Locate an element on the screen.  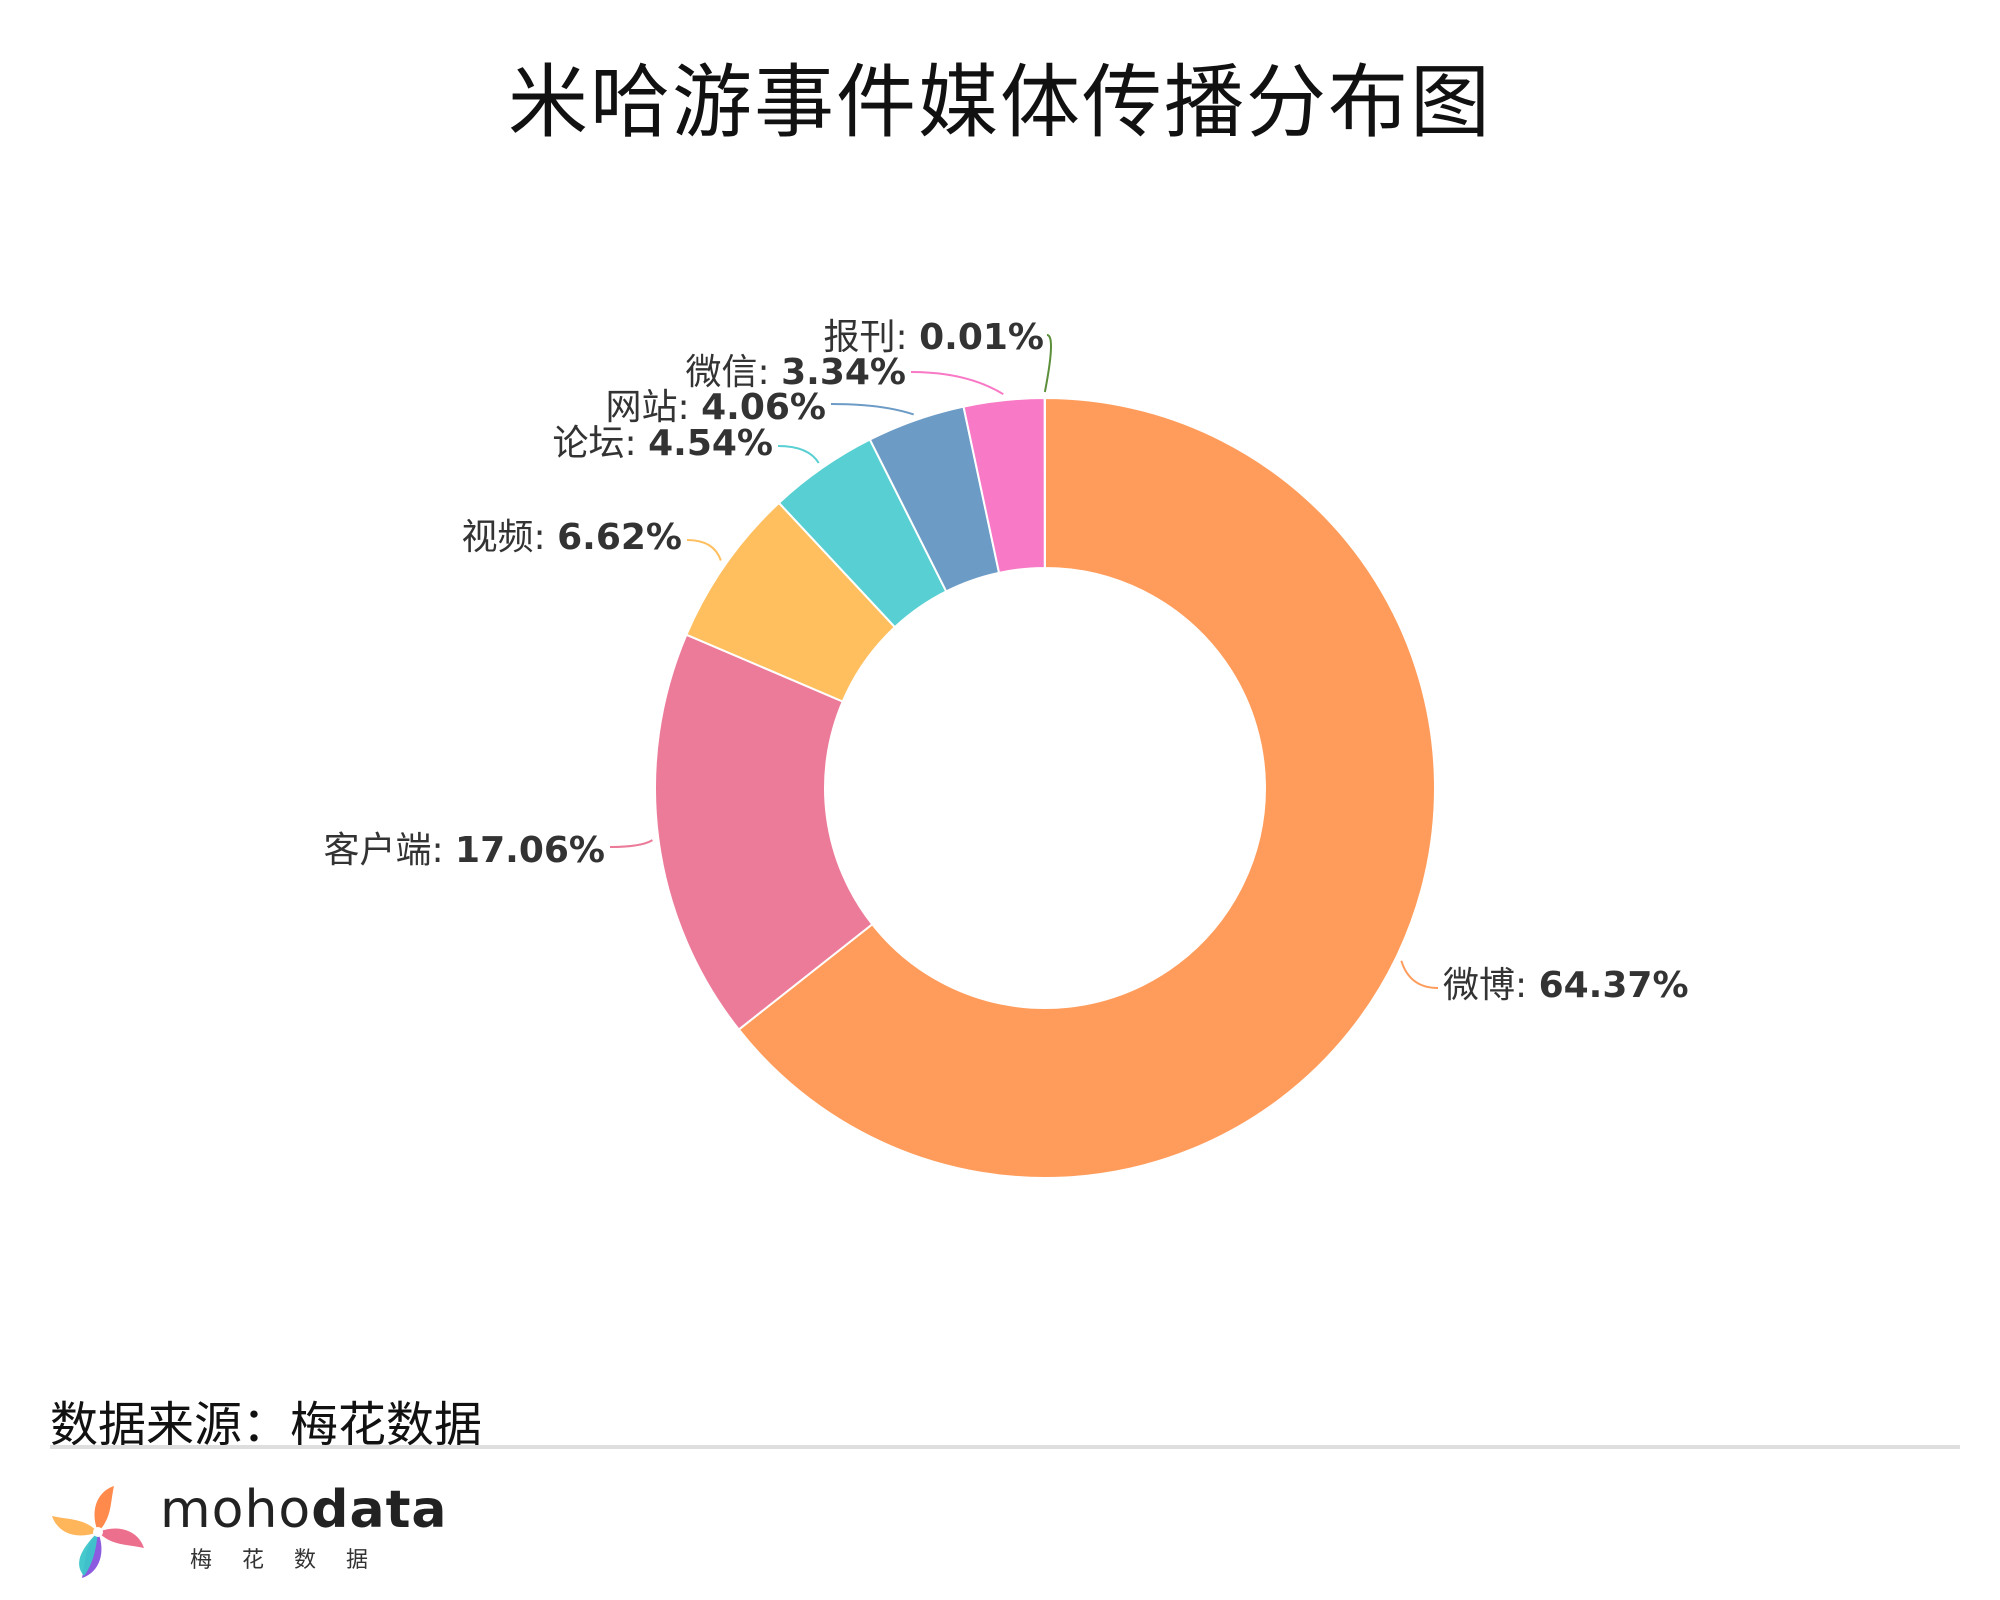
brand-subtitle: 梅花数据 is located at coordinates (294, 1560).